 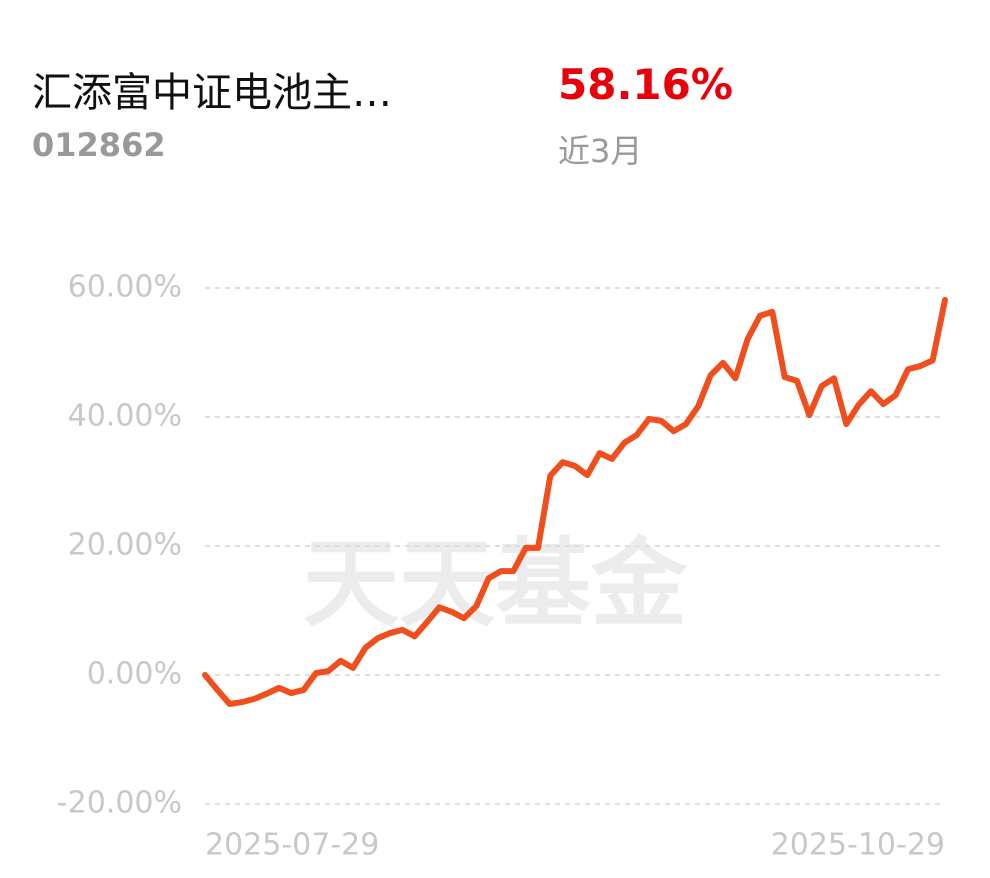 What do you see at coordinates (99, 145) in the screenshot?
I see `fund-code: 012862` at bounding box center [99, 145].